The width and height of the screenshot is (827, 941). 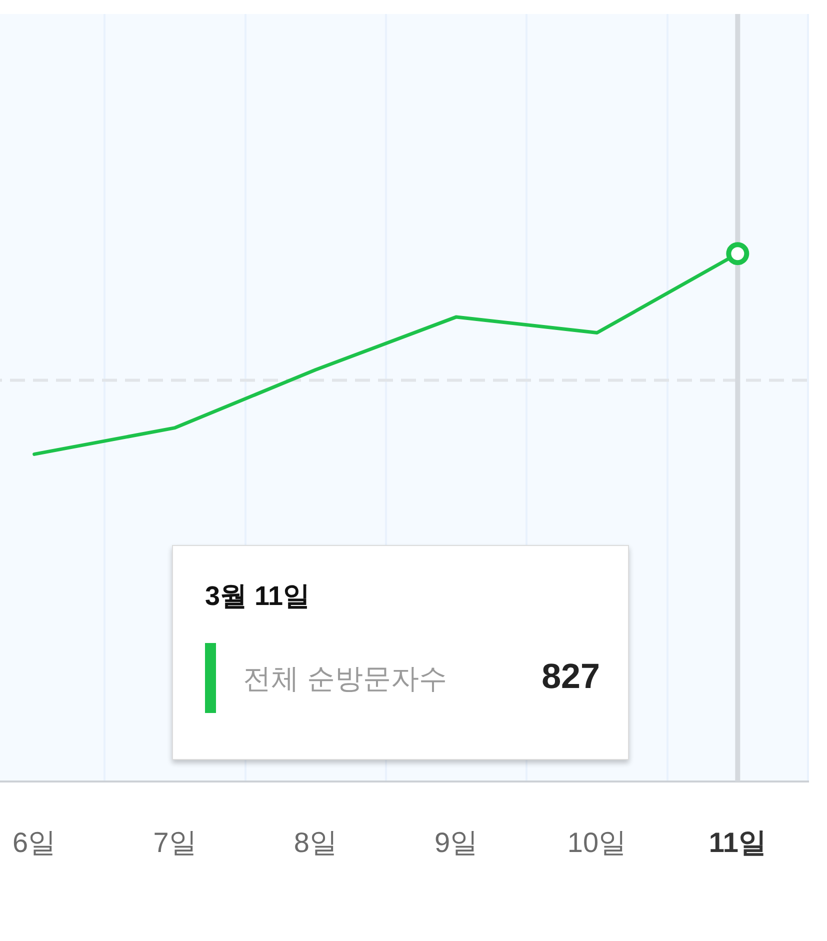 I want to click on annotation: 827, so click(x=571, y=677).